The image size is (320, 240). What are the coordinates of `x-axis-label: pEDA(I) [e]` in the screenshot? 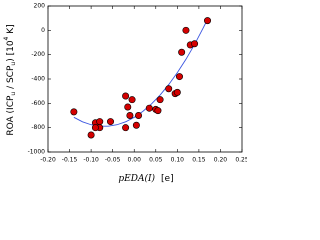 It's located at (145, 178).